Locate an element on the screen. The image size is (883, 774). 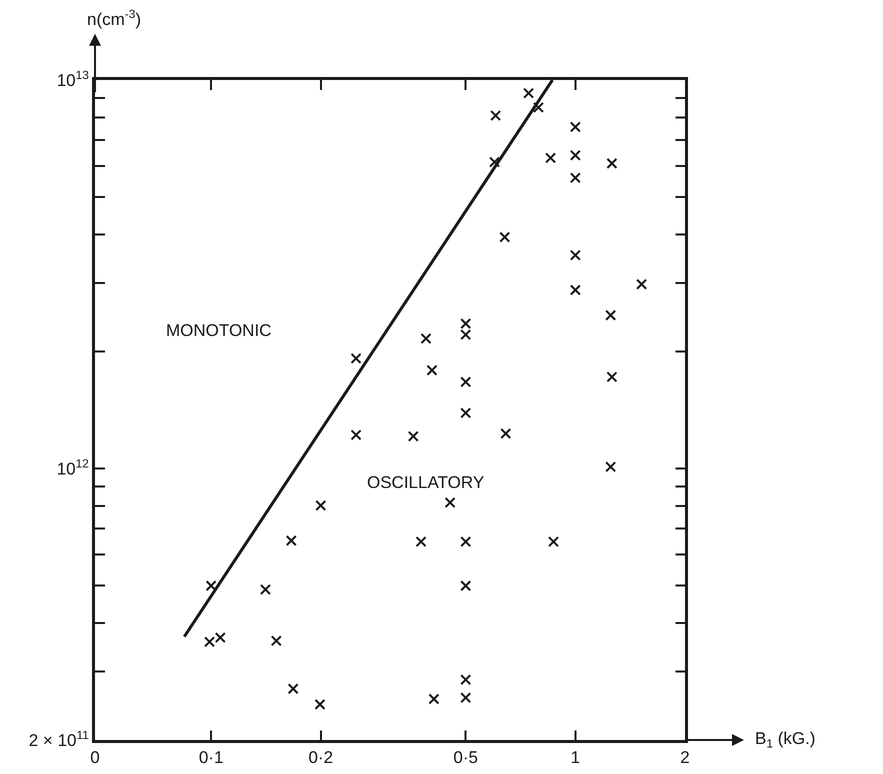
x-tick-label: 0 is located at coordinates (95, 758).